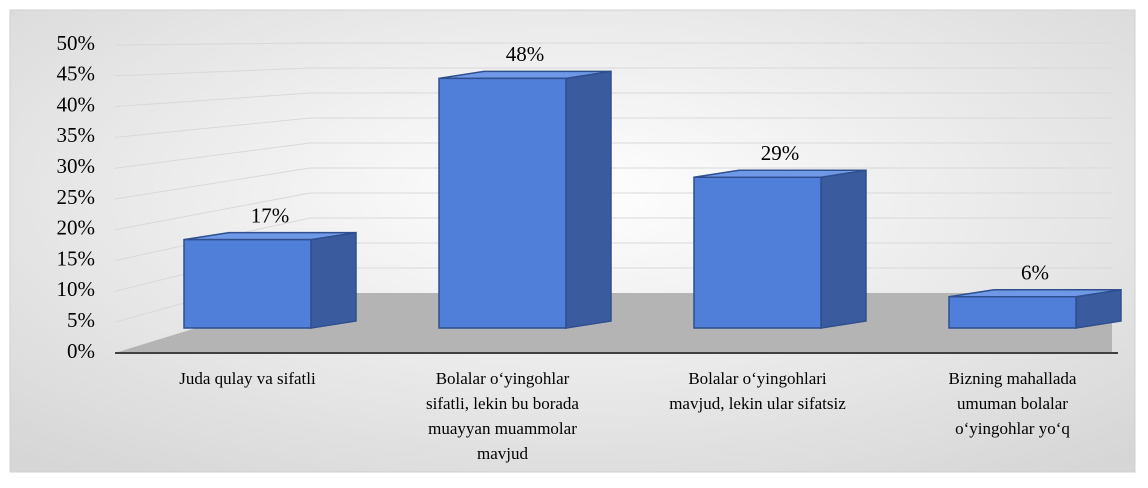 The image size is (1148, 488). What do you see at coordinates (757, 403) in the screenshot?
I see `x-tick-label: mavjud, lekin ular sifatsiz` at bounding box center [757, 403].